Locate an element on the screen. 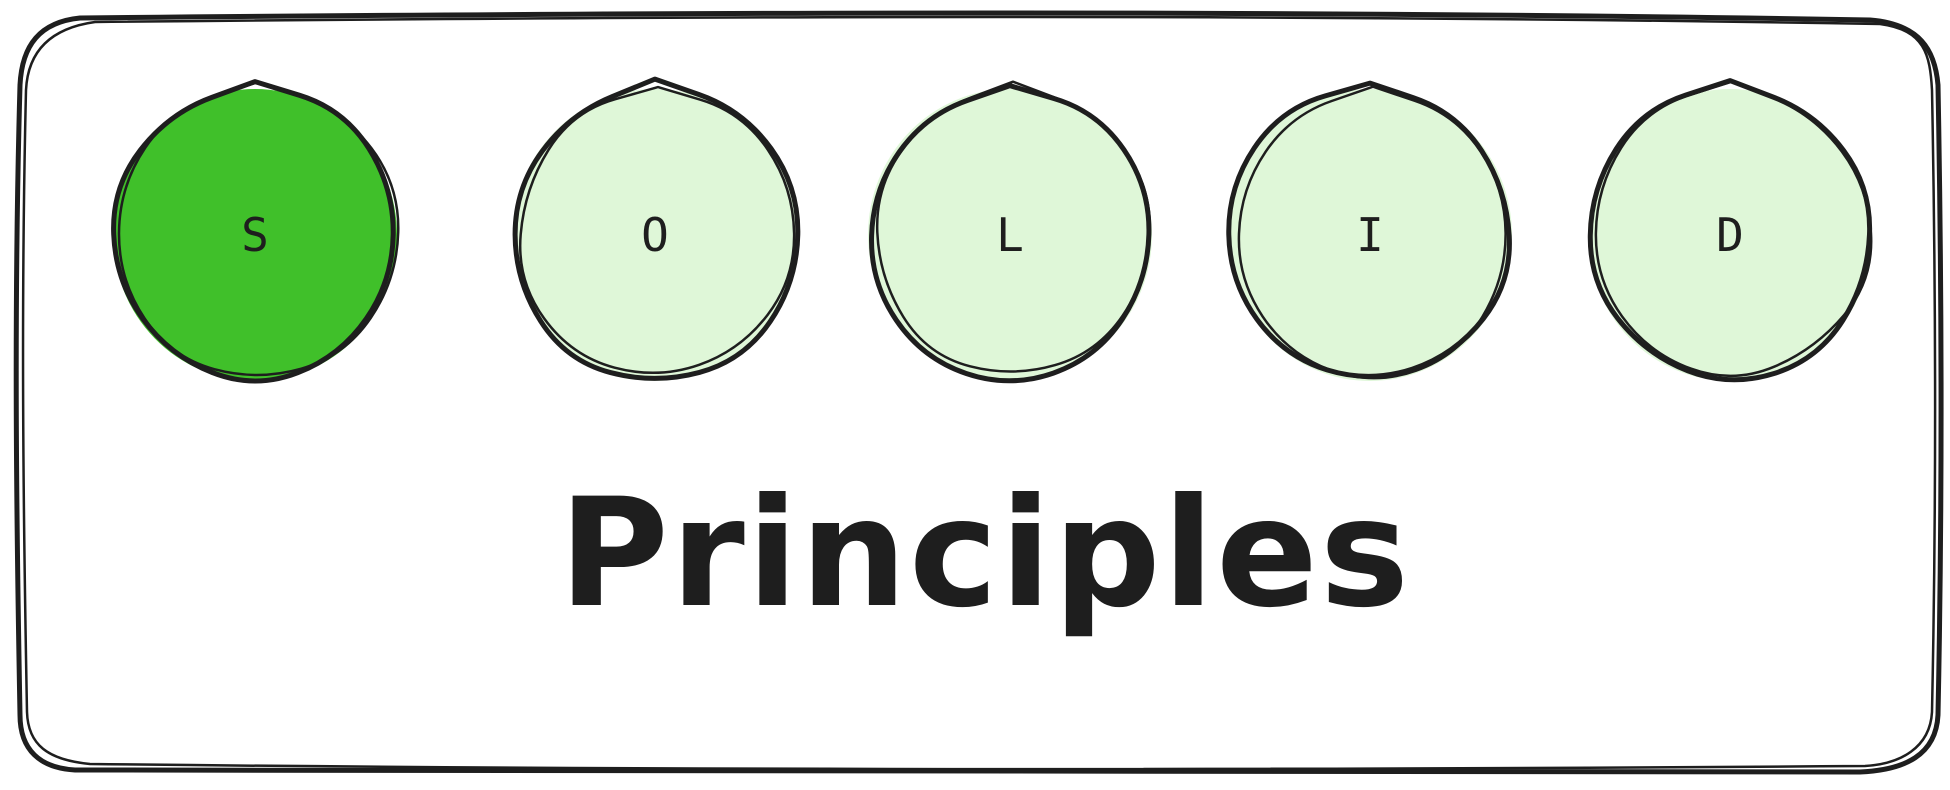 This screenshot has height=790, width=1950. circle-i: I is located at coordinates (1370, 232).